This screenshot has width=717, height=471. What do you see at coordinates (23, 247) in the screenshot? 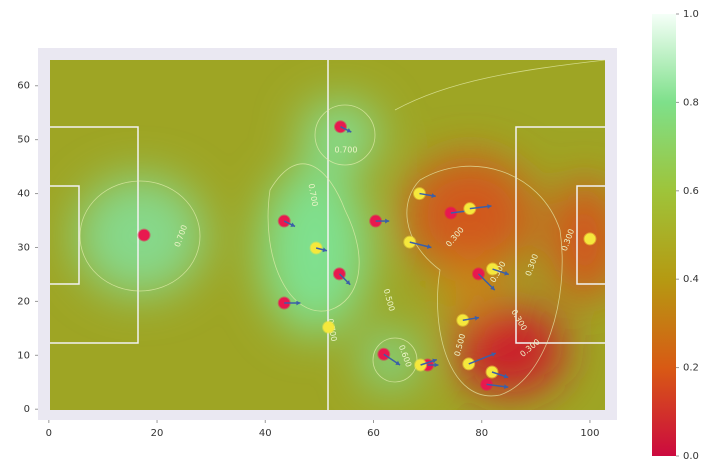
I see `y-tick-label: 30` at bounding box center [23, 247].